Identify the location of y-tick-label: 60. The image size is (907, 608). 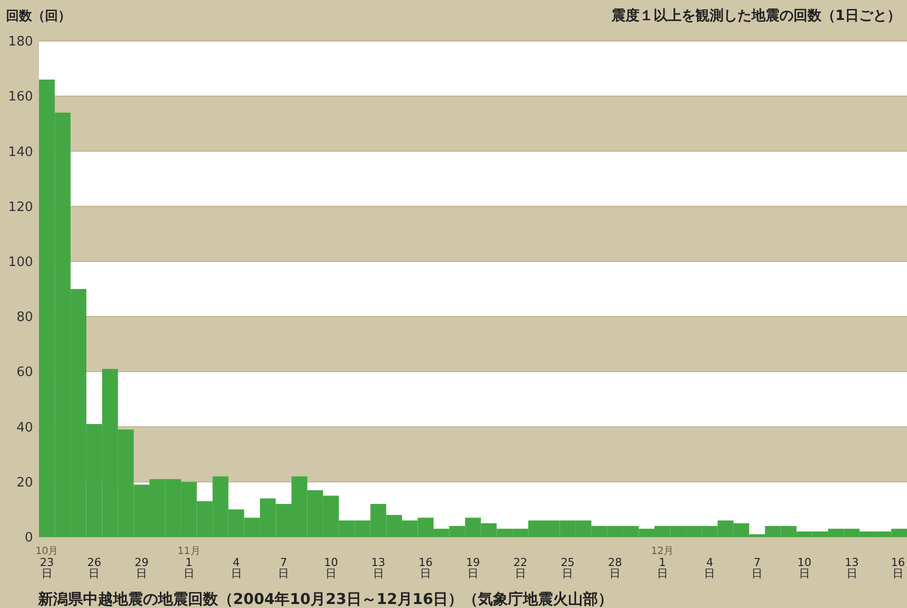
(24, 372).